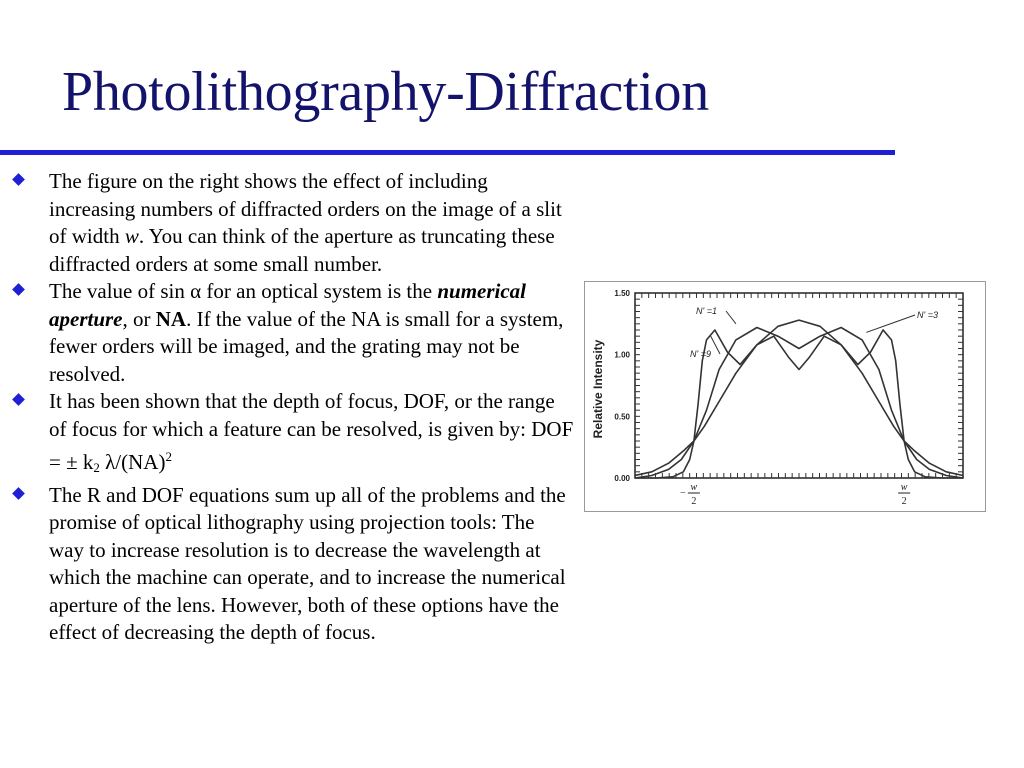  Describe the element at coordinates (319, 291) in the screenshot. I see `bullet-2-text-b: for an optical system is the` at that location.